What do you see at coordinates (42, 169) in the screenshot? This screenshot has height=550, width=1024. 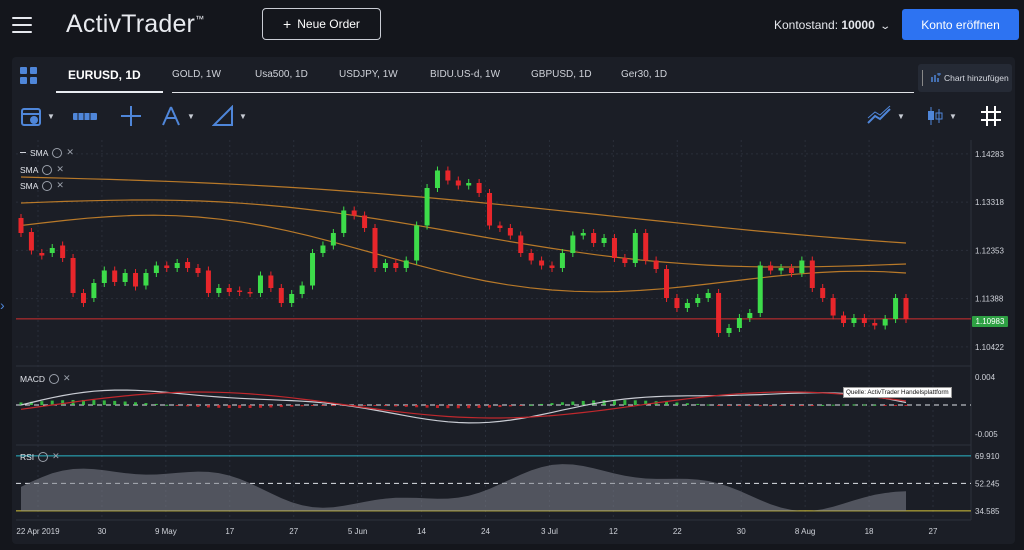 I see `indicator-sma-2: SMA ✕` at bounding box center [42, 169].